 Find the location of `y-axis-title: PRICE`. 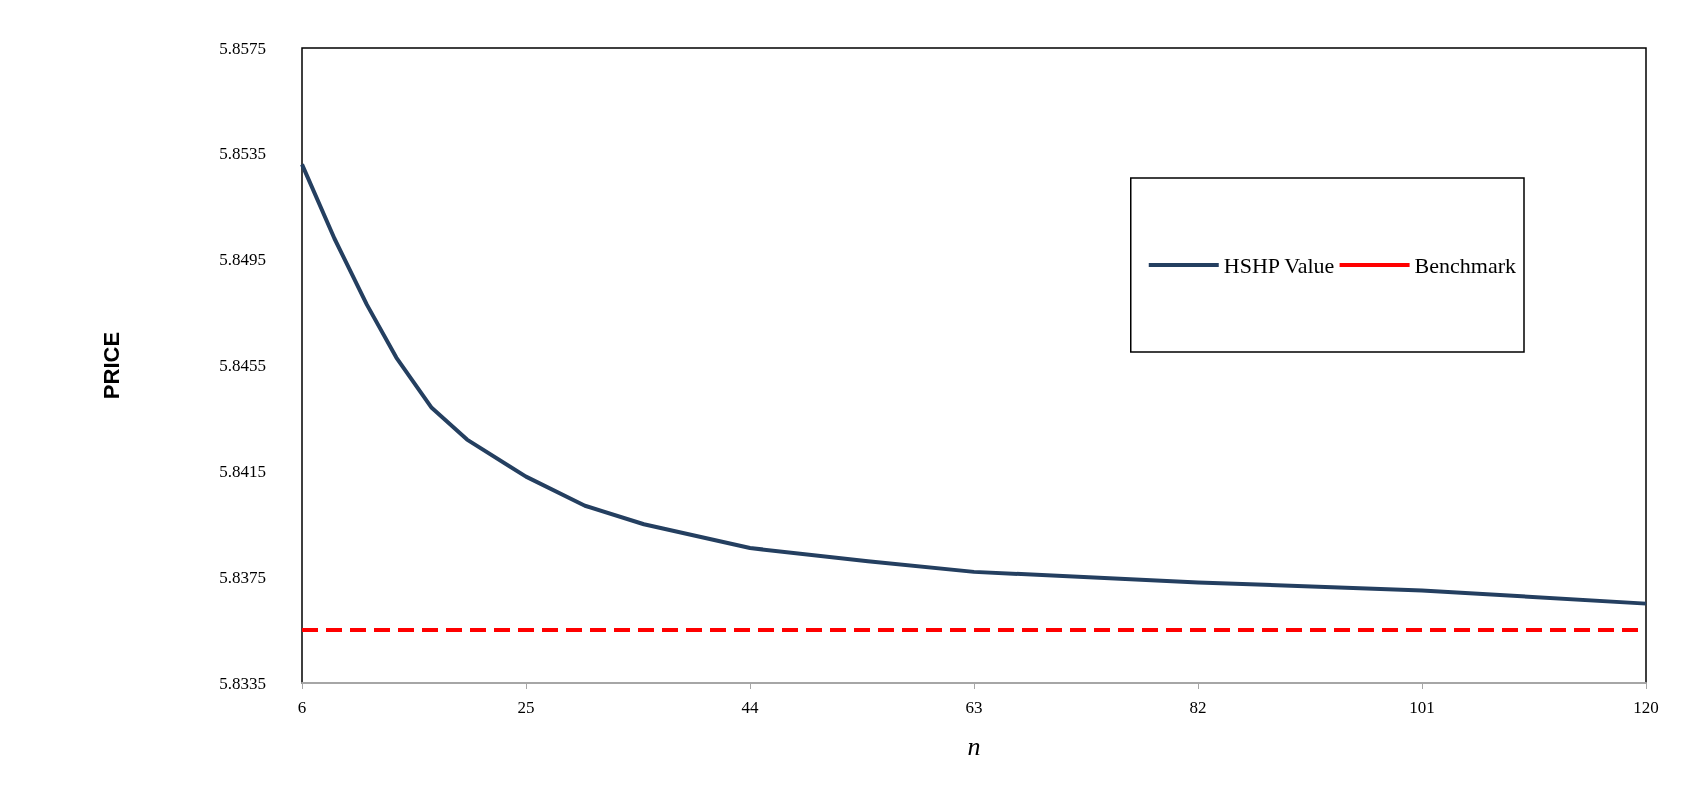

y-axis-title: PRICE is located at coordinates (111, 365).